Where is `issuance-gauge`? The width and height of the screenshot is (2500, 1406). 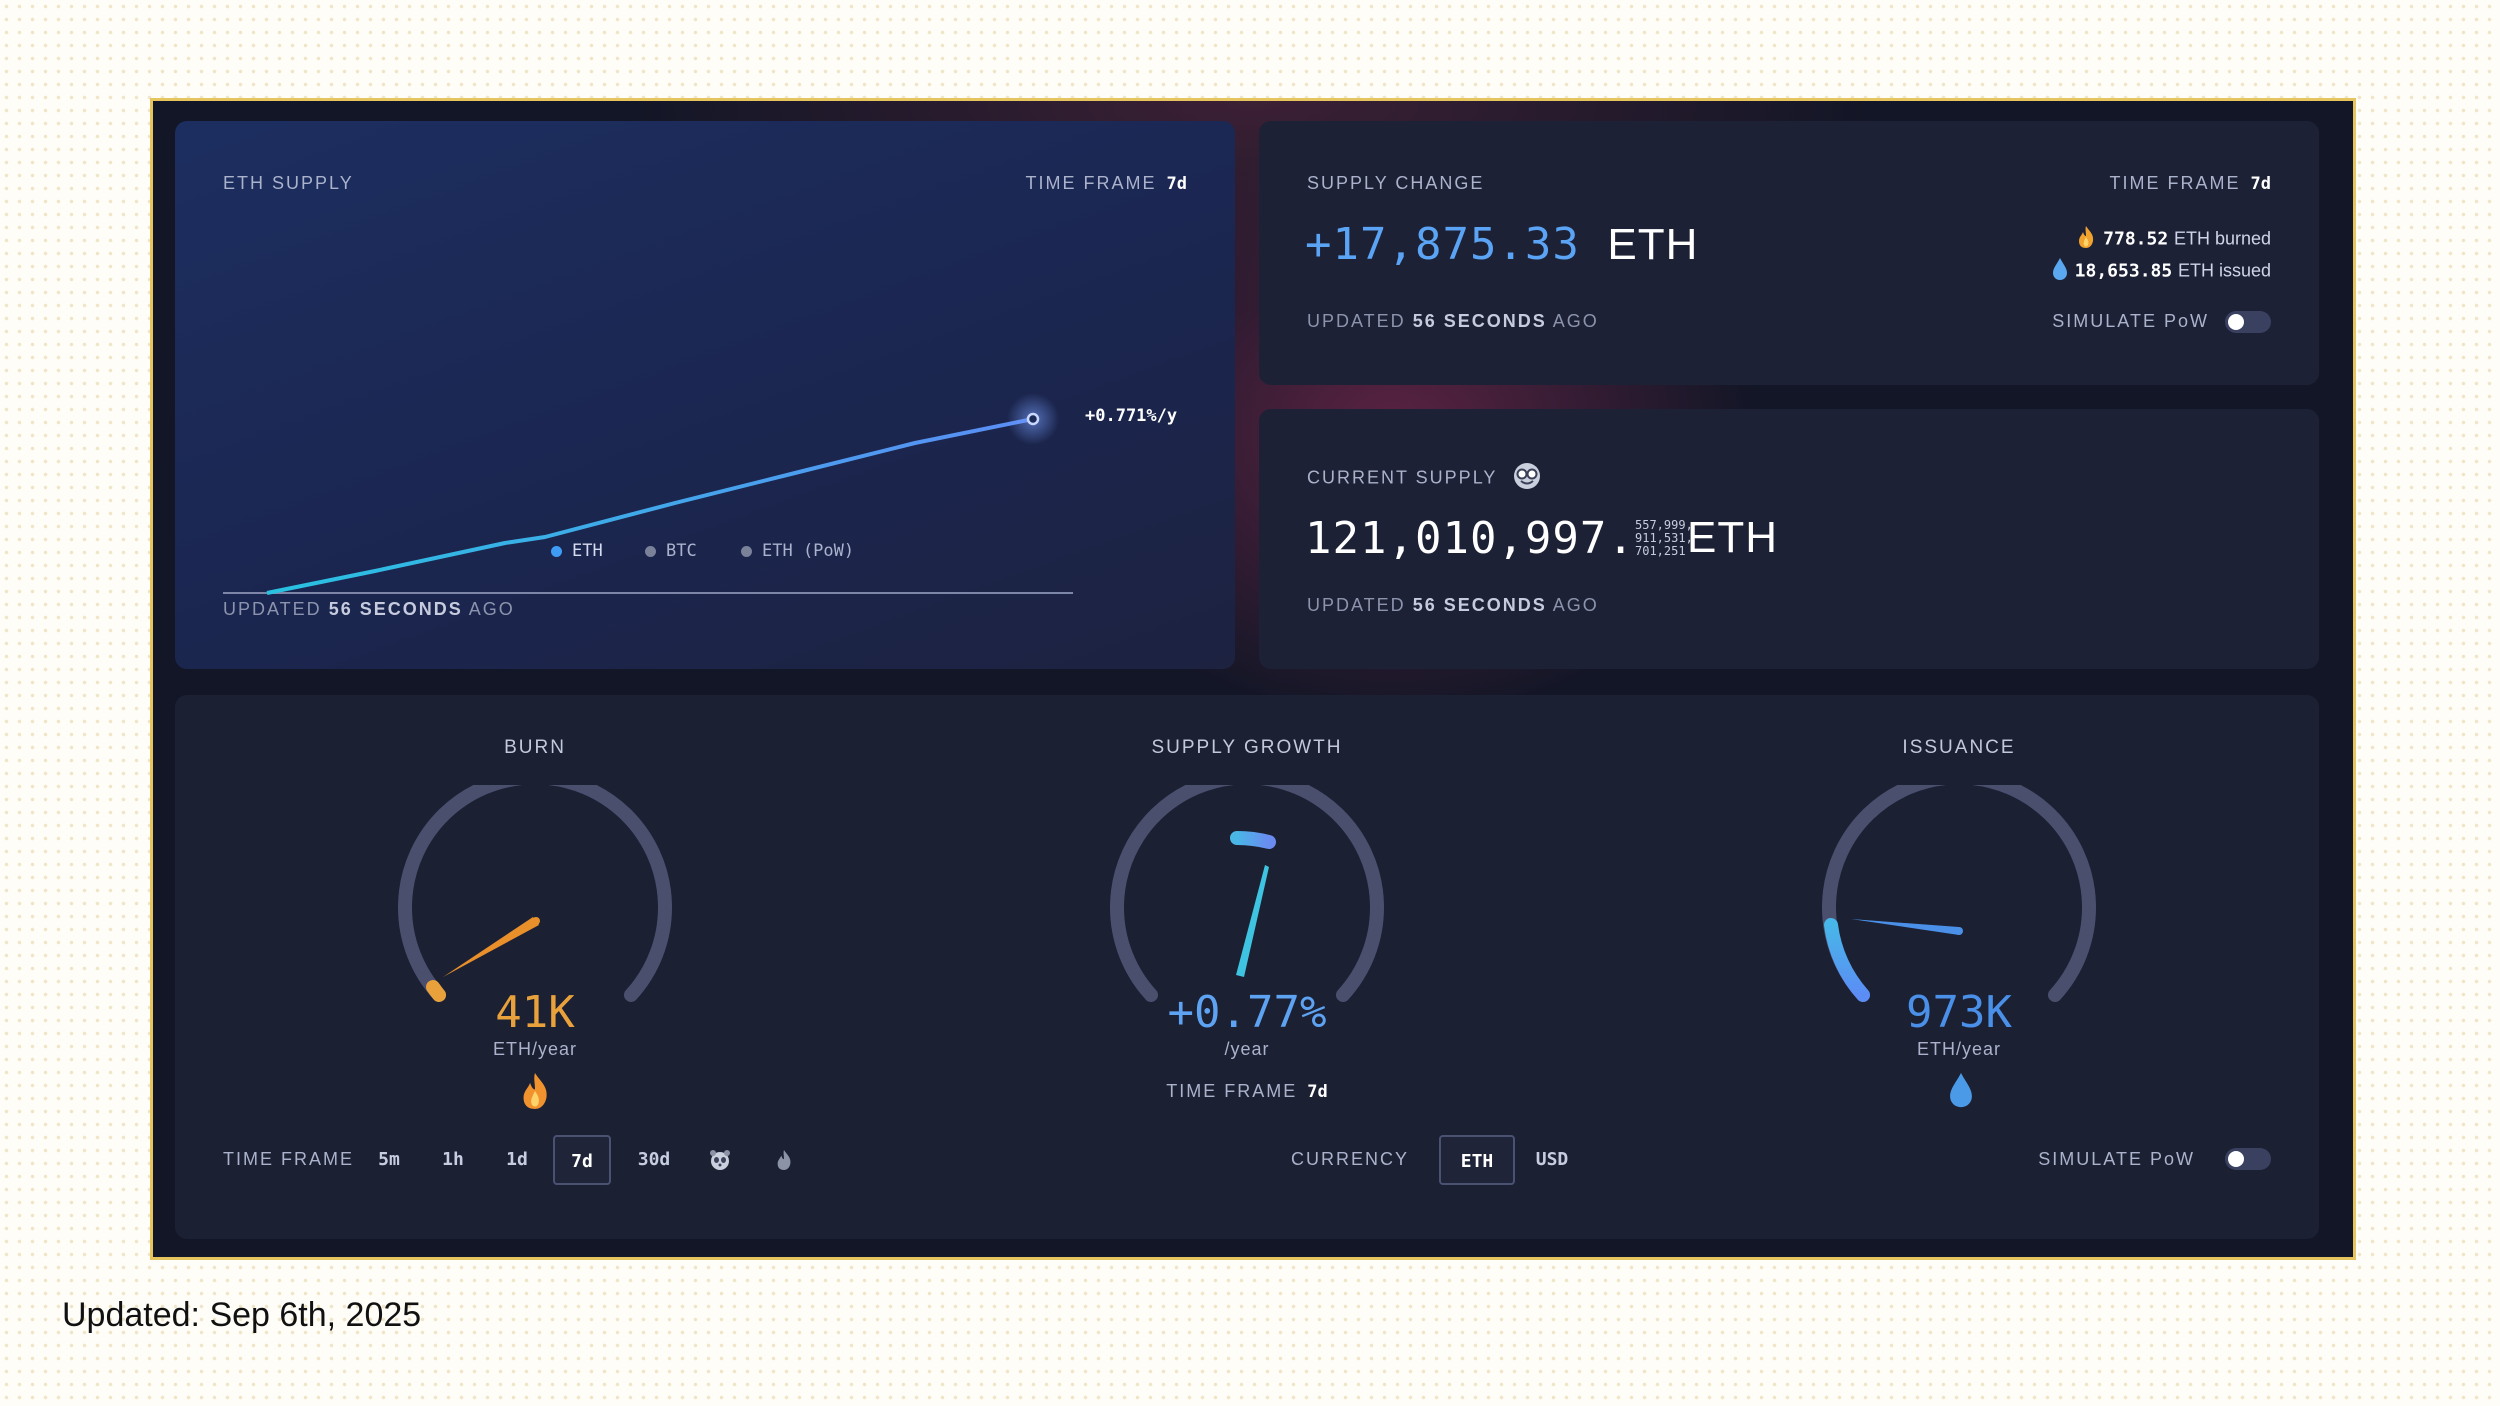 issuance-gauge is located at coordinates (1959, 893).